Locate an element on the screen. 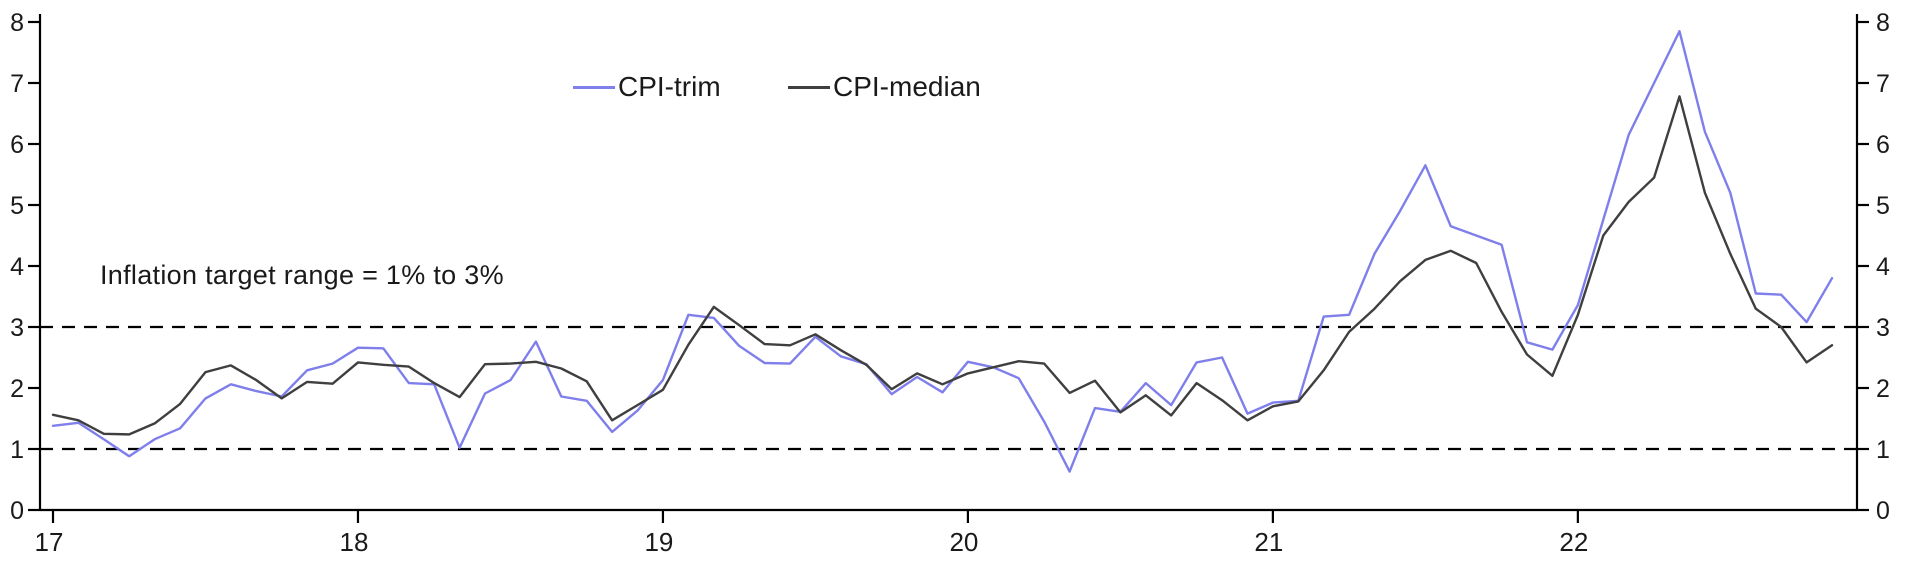 The height and width of the screenshot is (561, 1906). x-axis-label-18: 18 is located at coordinates (354, 542).